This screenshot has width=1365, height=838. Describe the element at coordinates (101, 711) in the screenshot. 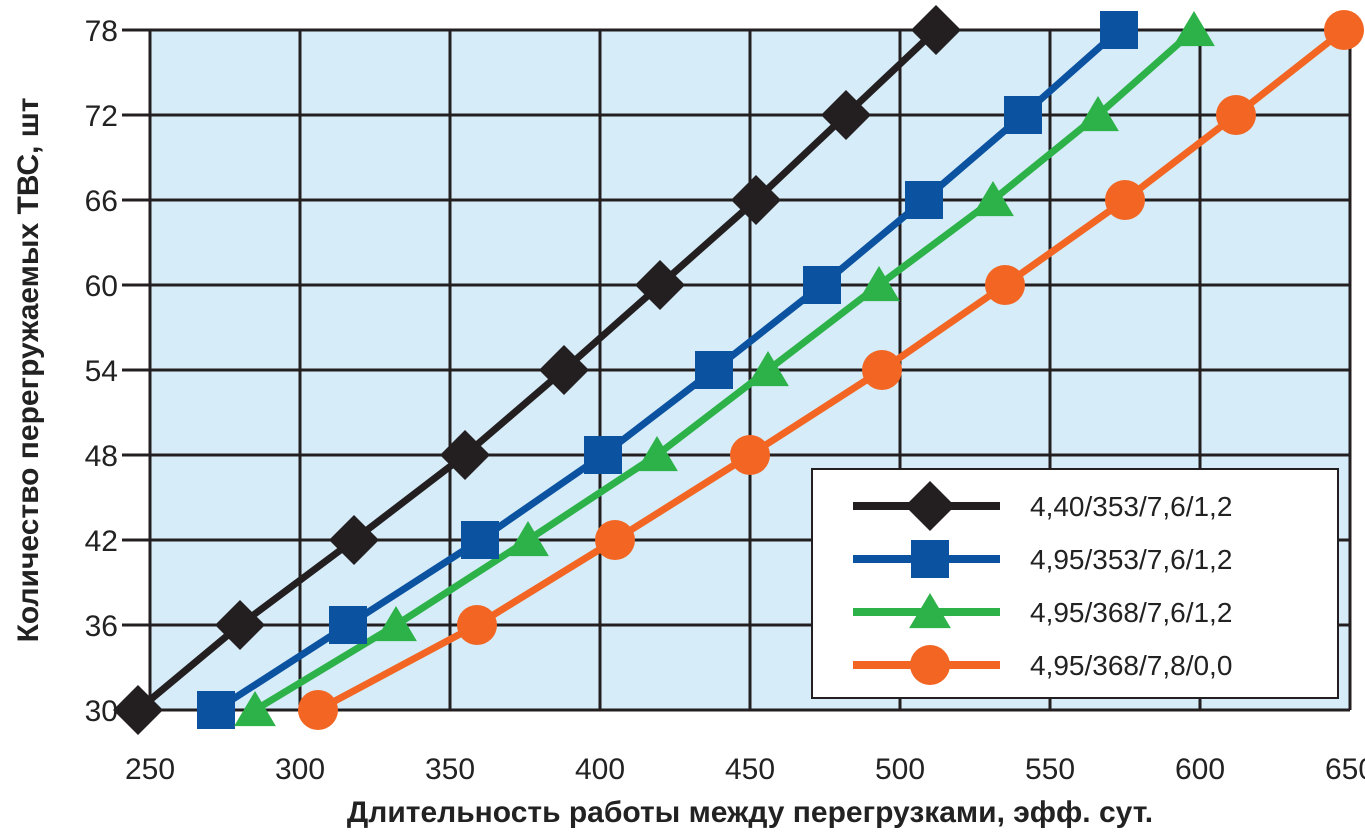

I see `y-tick-label: 30` at that location.